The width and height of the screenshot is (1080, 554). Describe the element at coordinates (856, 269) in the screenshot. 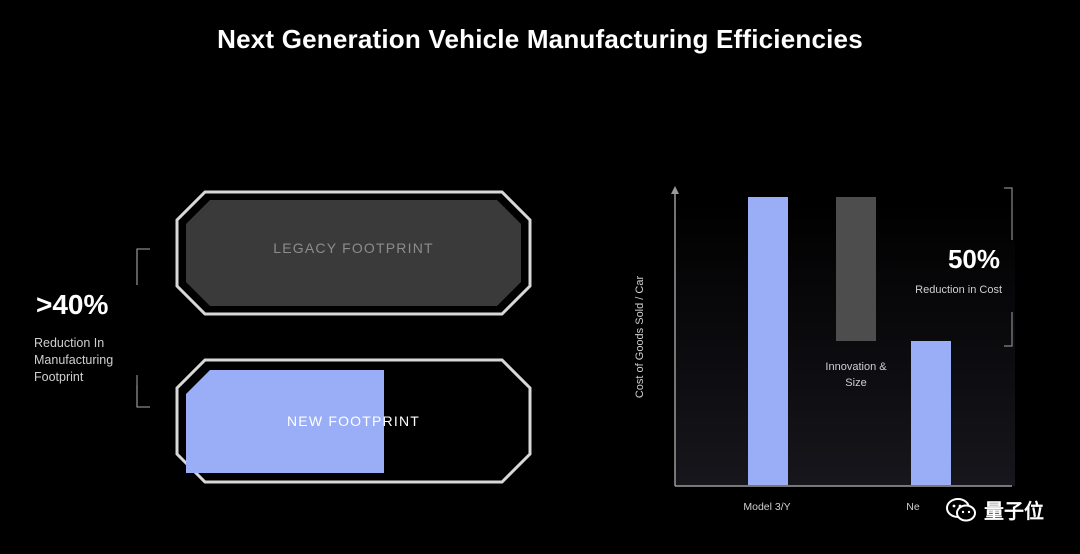

I see `bar-innovation-size` at that location.